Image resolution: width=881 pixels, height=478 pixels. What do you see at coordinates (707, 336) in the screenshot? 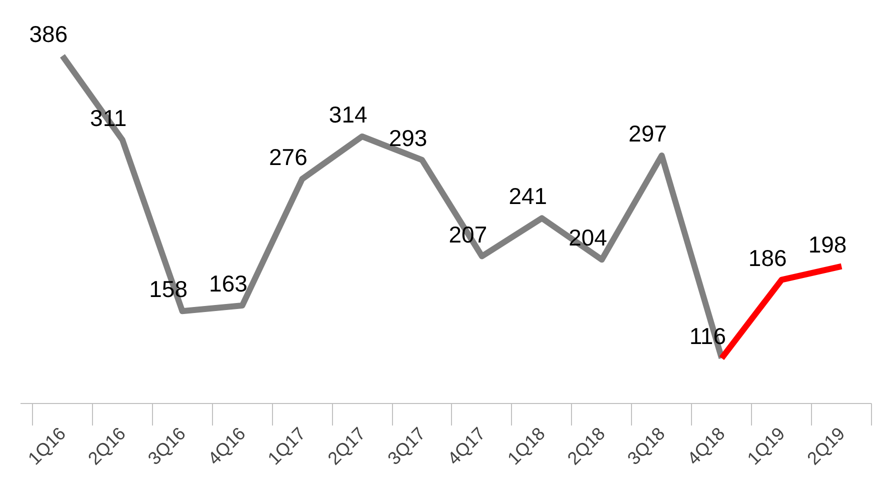
I see `data-label: 116` at bounding box center [707, 336].